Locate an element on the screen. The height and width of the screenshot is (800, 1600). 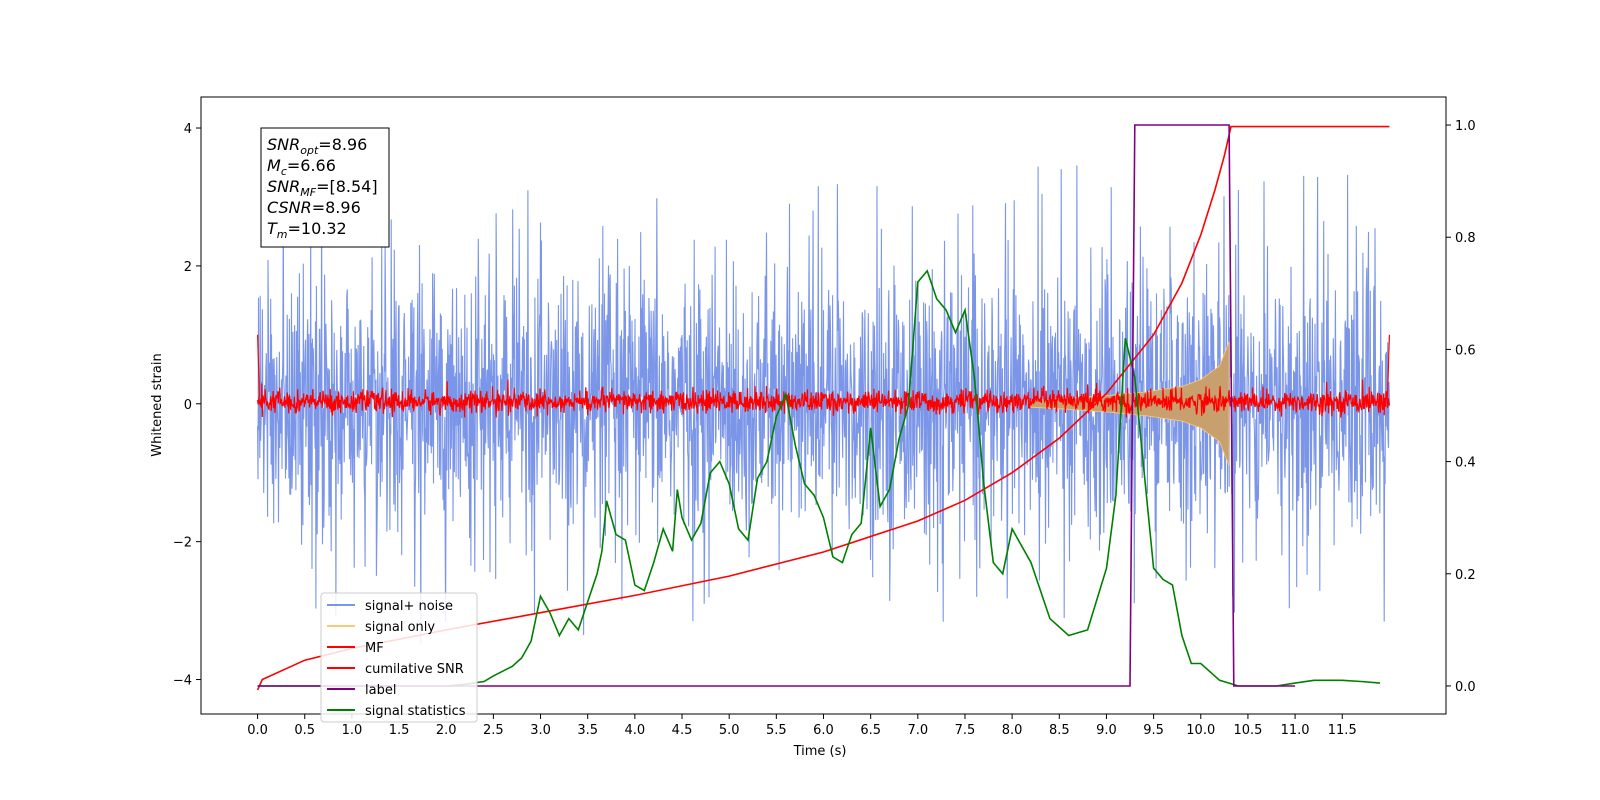
info-line-subscript: c is located at coordinates (284, 171).